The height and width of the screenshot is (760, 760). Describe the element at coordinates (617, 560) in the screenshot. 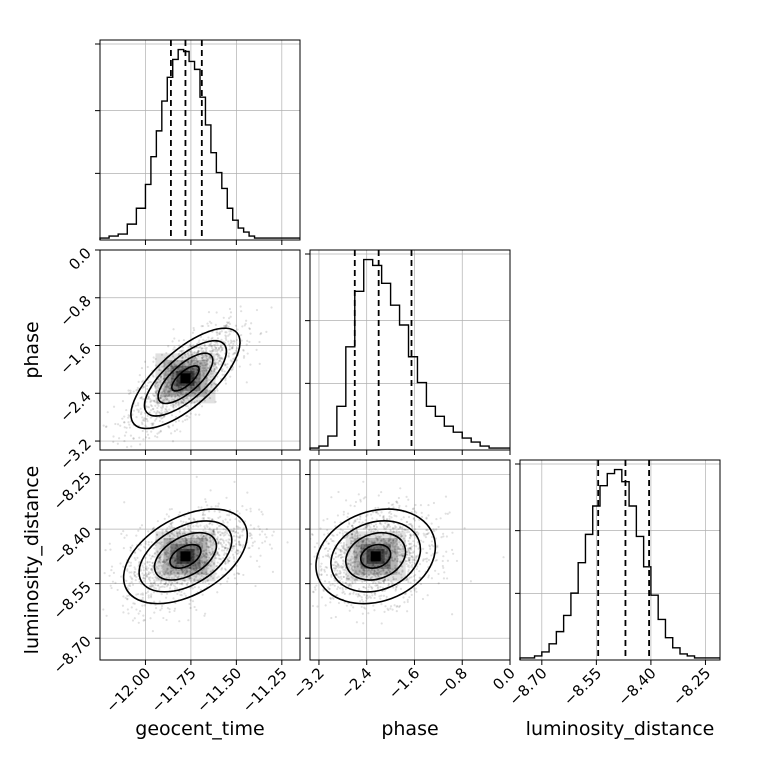

I see `hist-panel-luminosity-distance` at that location.